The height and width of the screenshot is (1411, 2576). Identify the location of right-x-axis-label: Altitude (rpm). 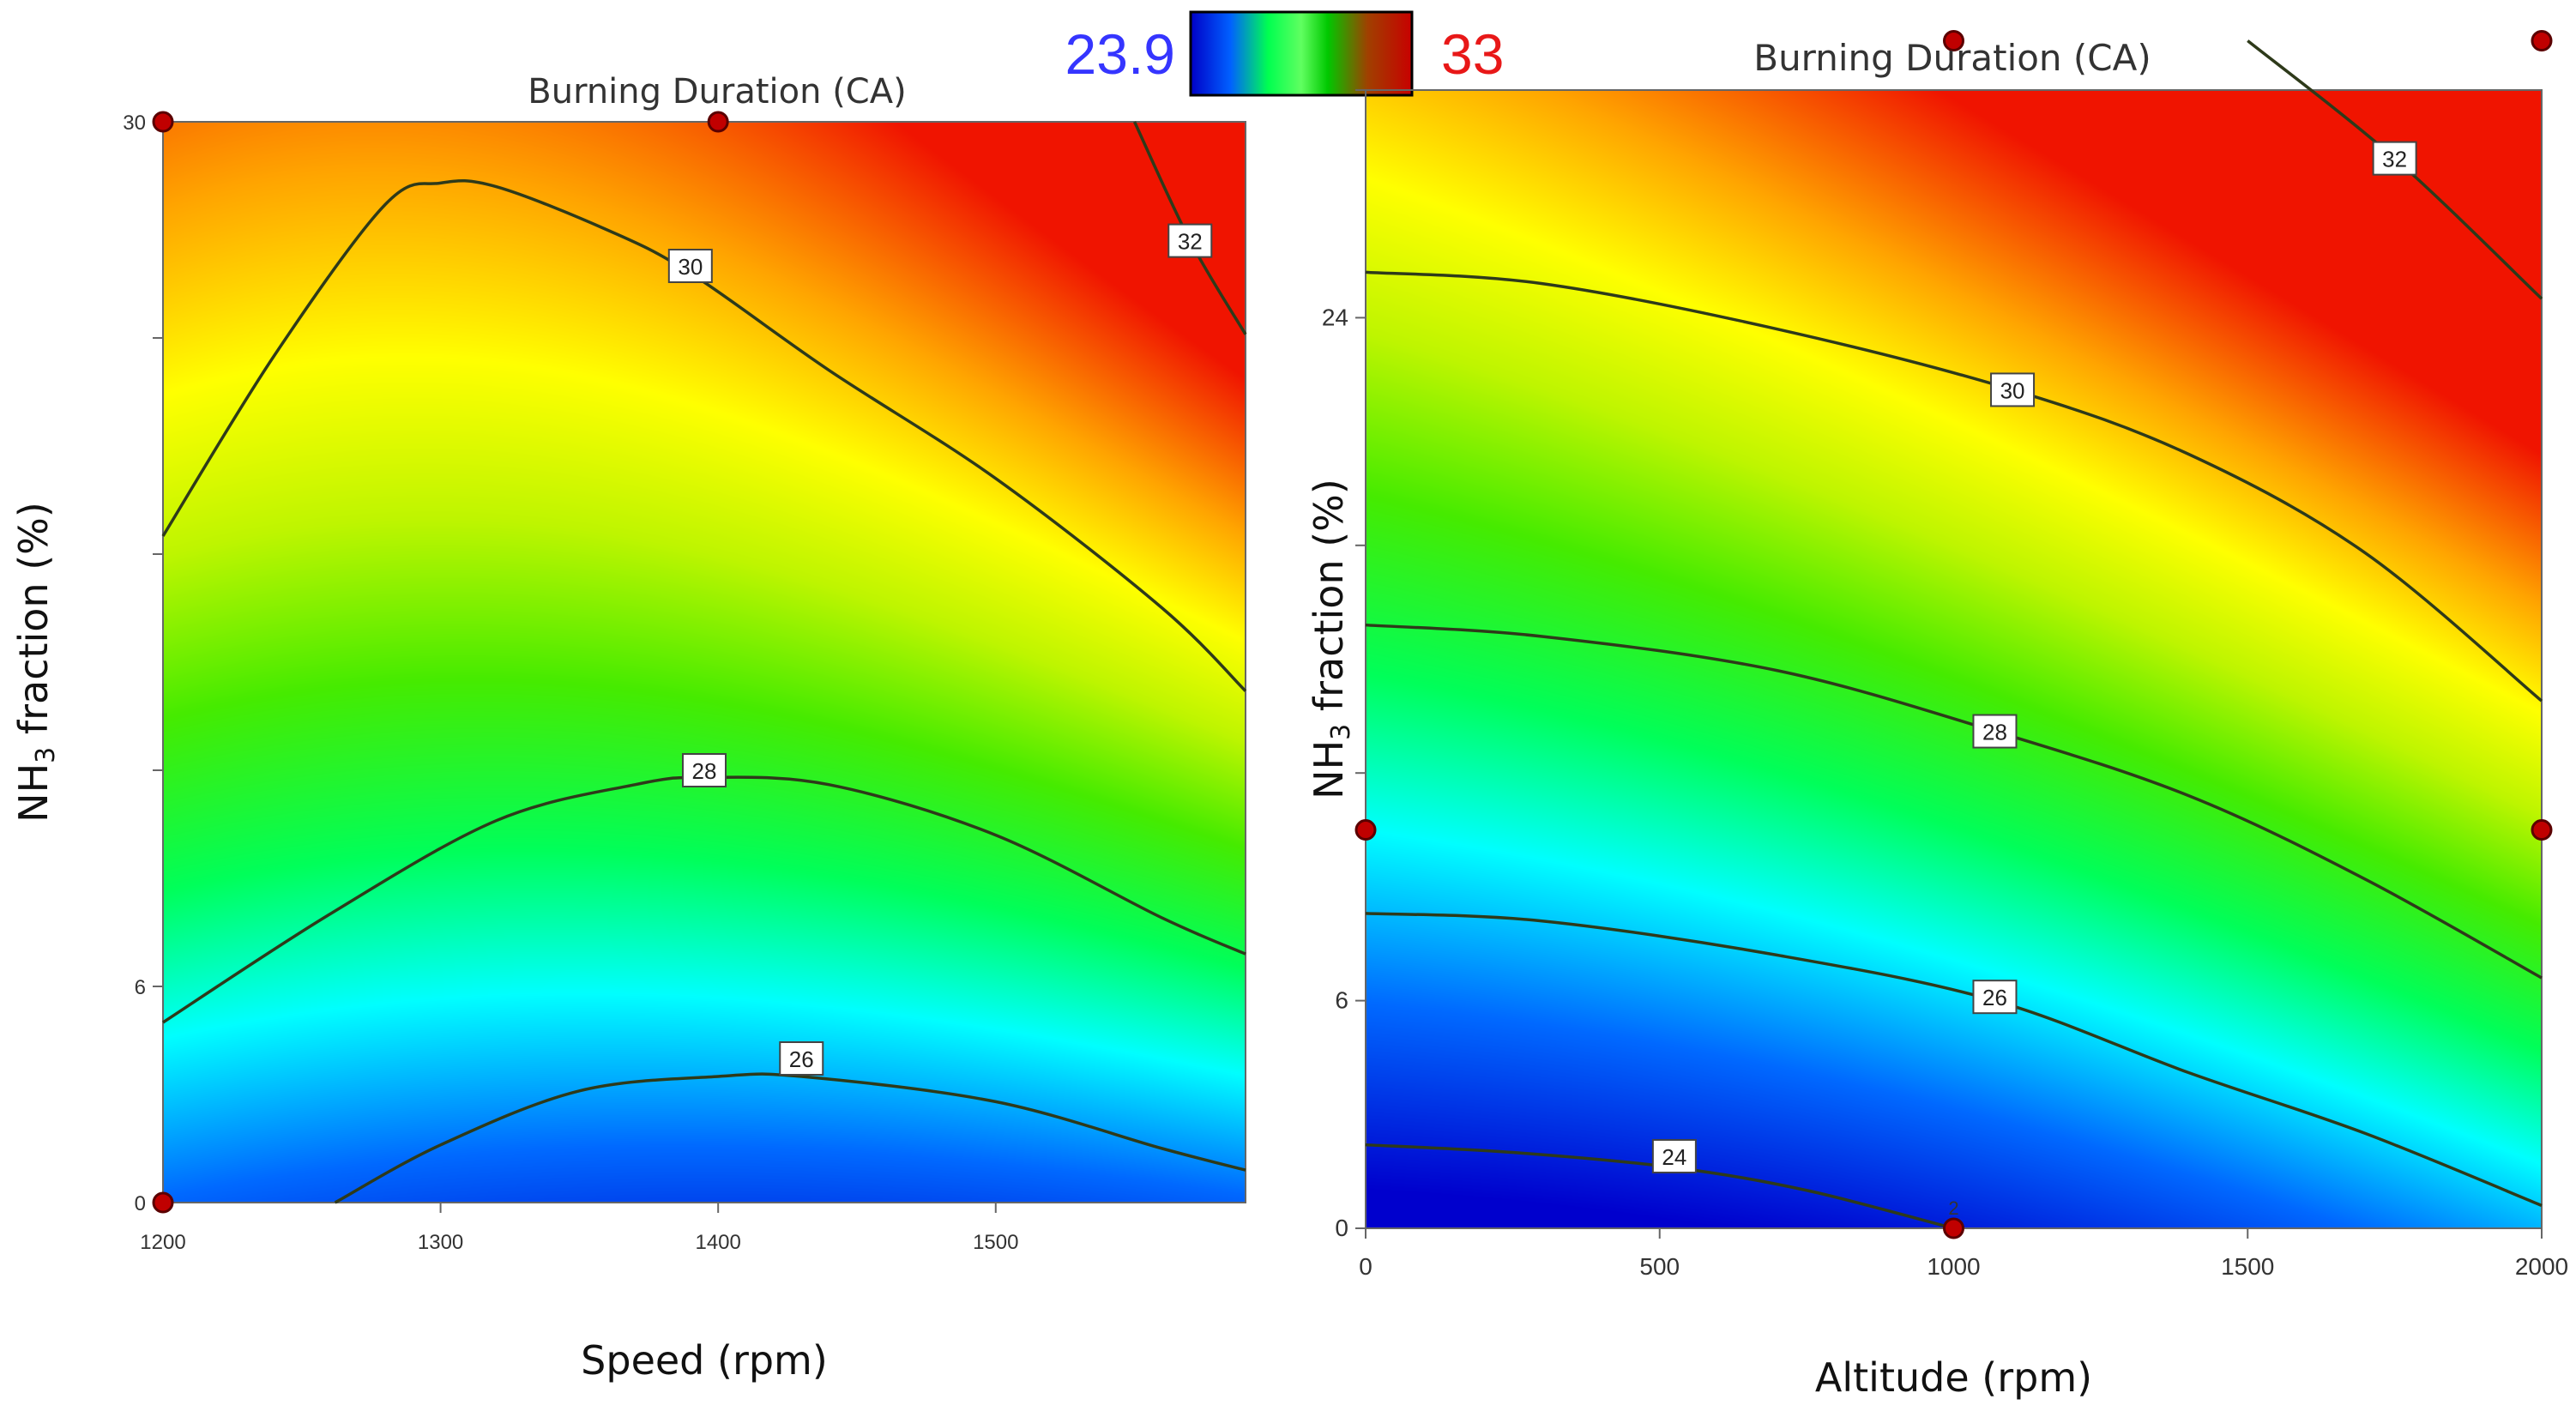
(1953, 1377).